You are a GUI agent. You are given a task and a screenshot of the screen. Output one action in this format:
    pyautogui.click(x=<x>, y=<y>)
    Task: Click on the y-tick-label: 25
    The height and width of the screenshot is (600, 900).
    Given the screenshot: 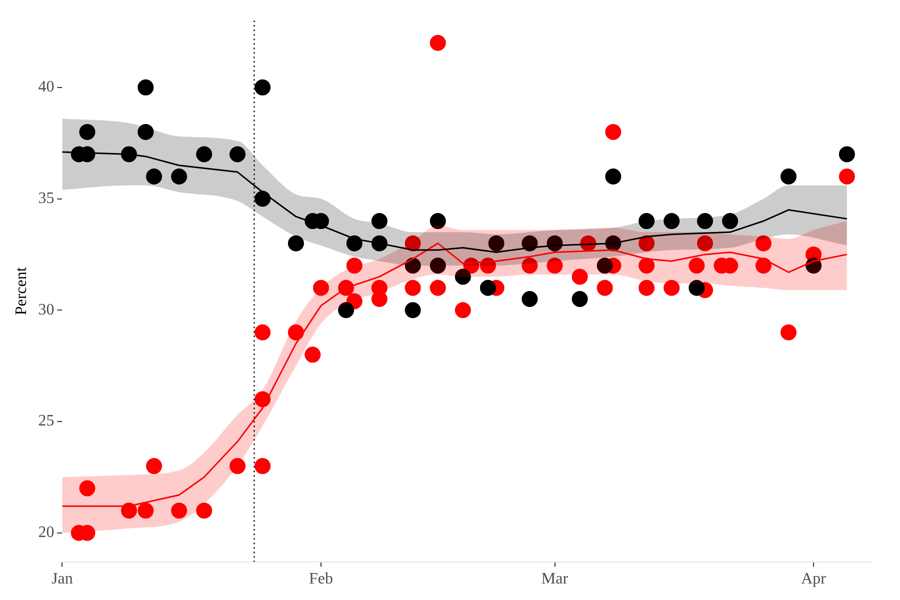 What is the action you would take?
    pyautogui.click(x=46, y=421)
    